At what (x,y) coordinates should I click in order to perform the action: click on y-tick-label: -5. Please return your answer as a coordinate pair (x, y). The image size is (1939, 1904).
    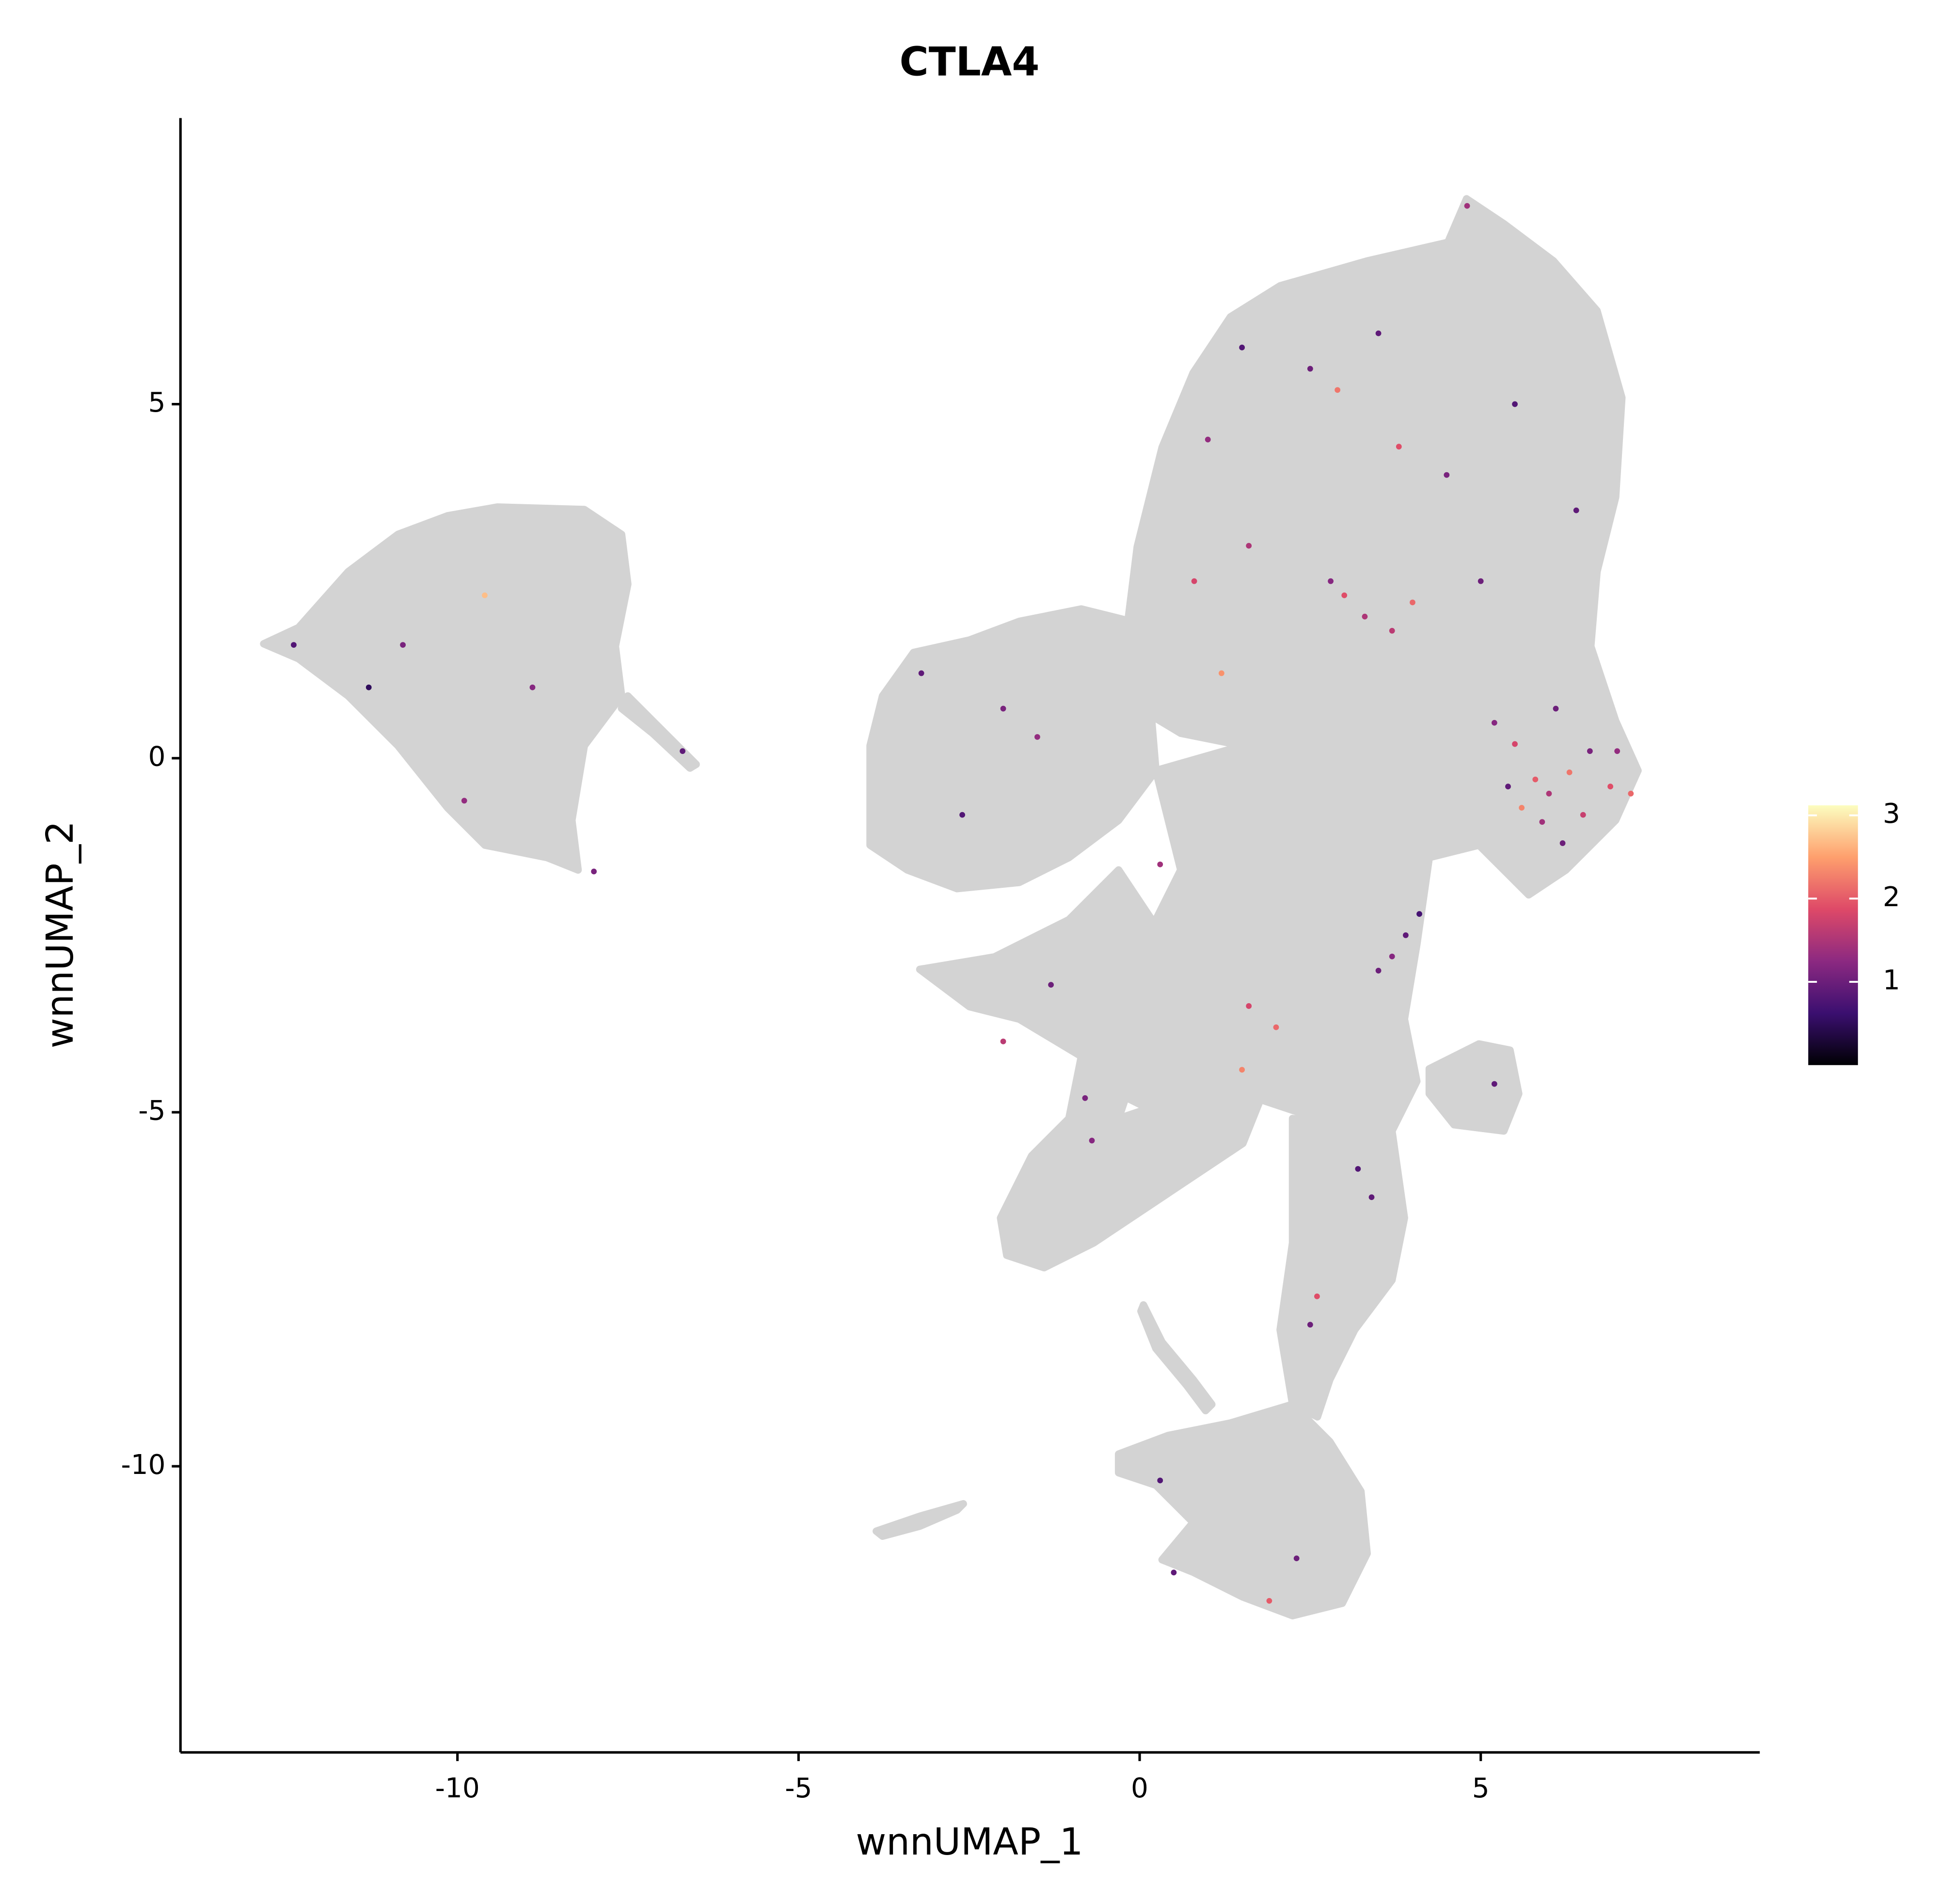
    Looking at the image, I should click on (151, 1111).